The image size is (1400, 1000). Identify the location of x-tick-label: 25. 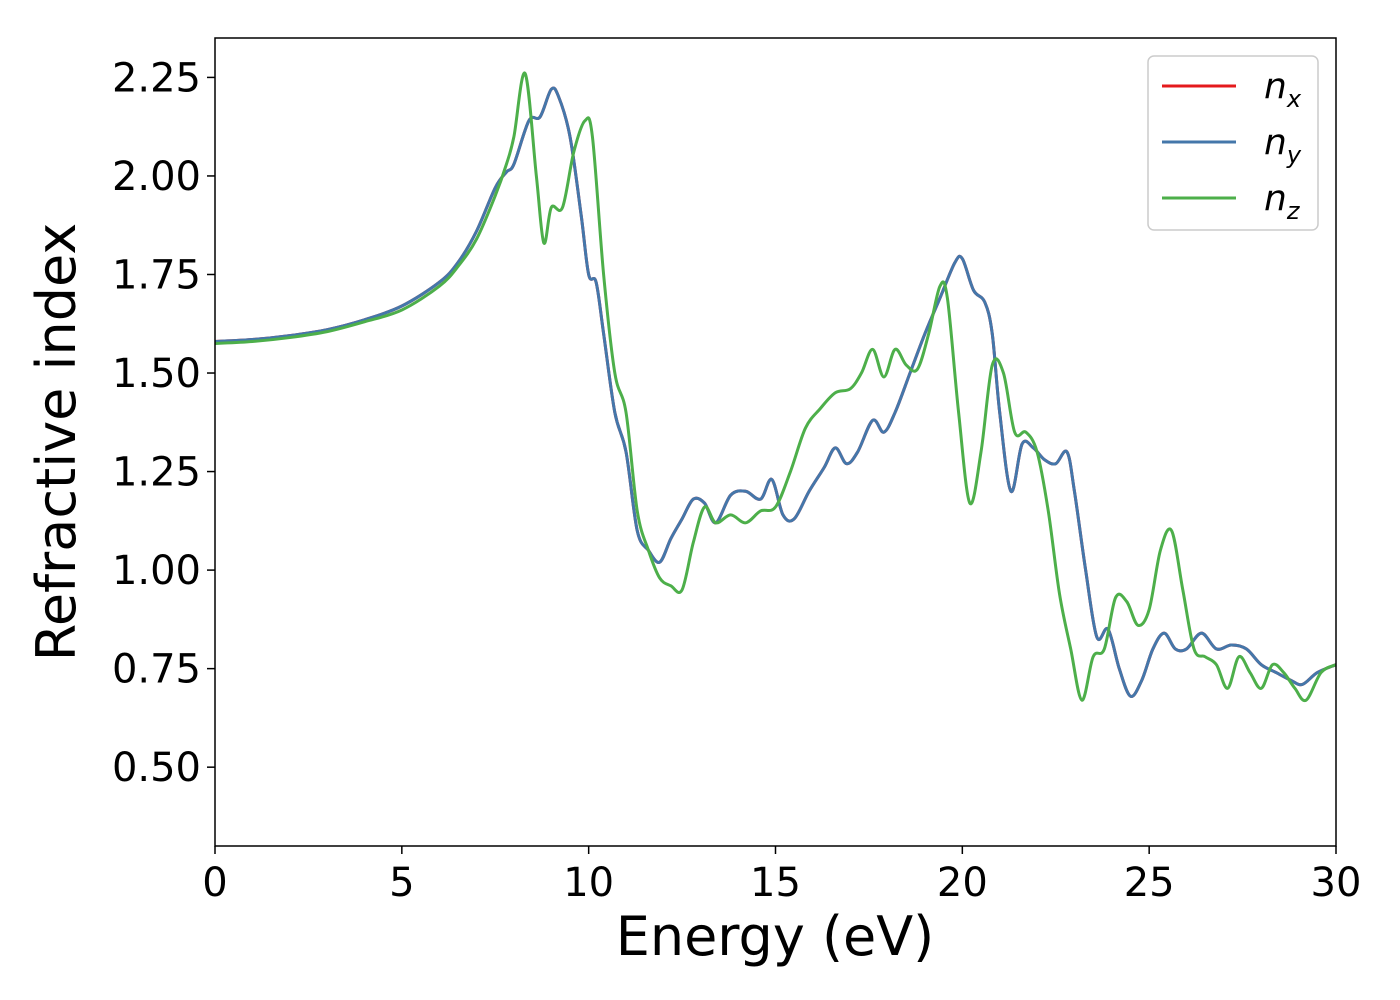
(1149, 883).